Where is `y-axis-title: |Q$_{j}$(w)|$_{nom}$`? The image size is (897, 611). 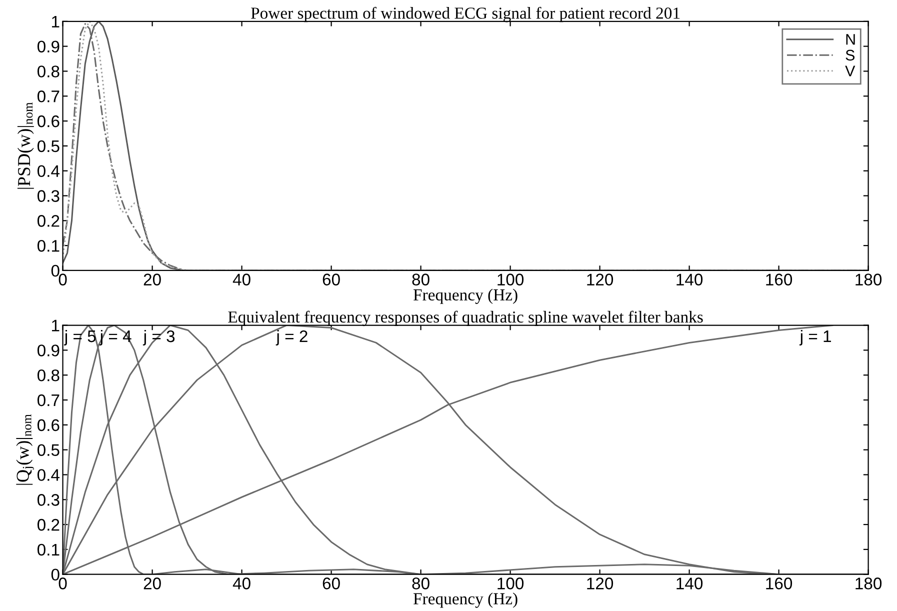 y-axis-title: |Q$_{j}$(w)|$_{nom}$ is located at coordinates (25, 449).